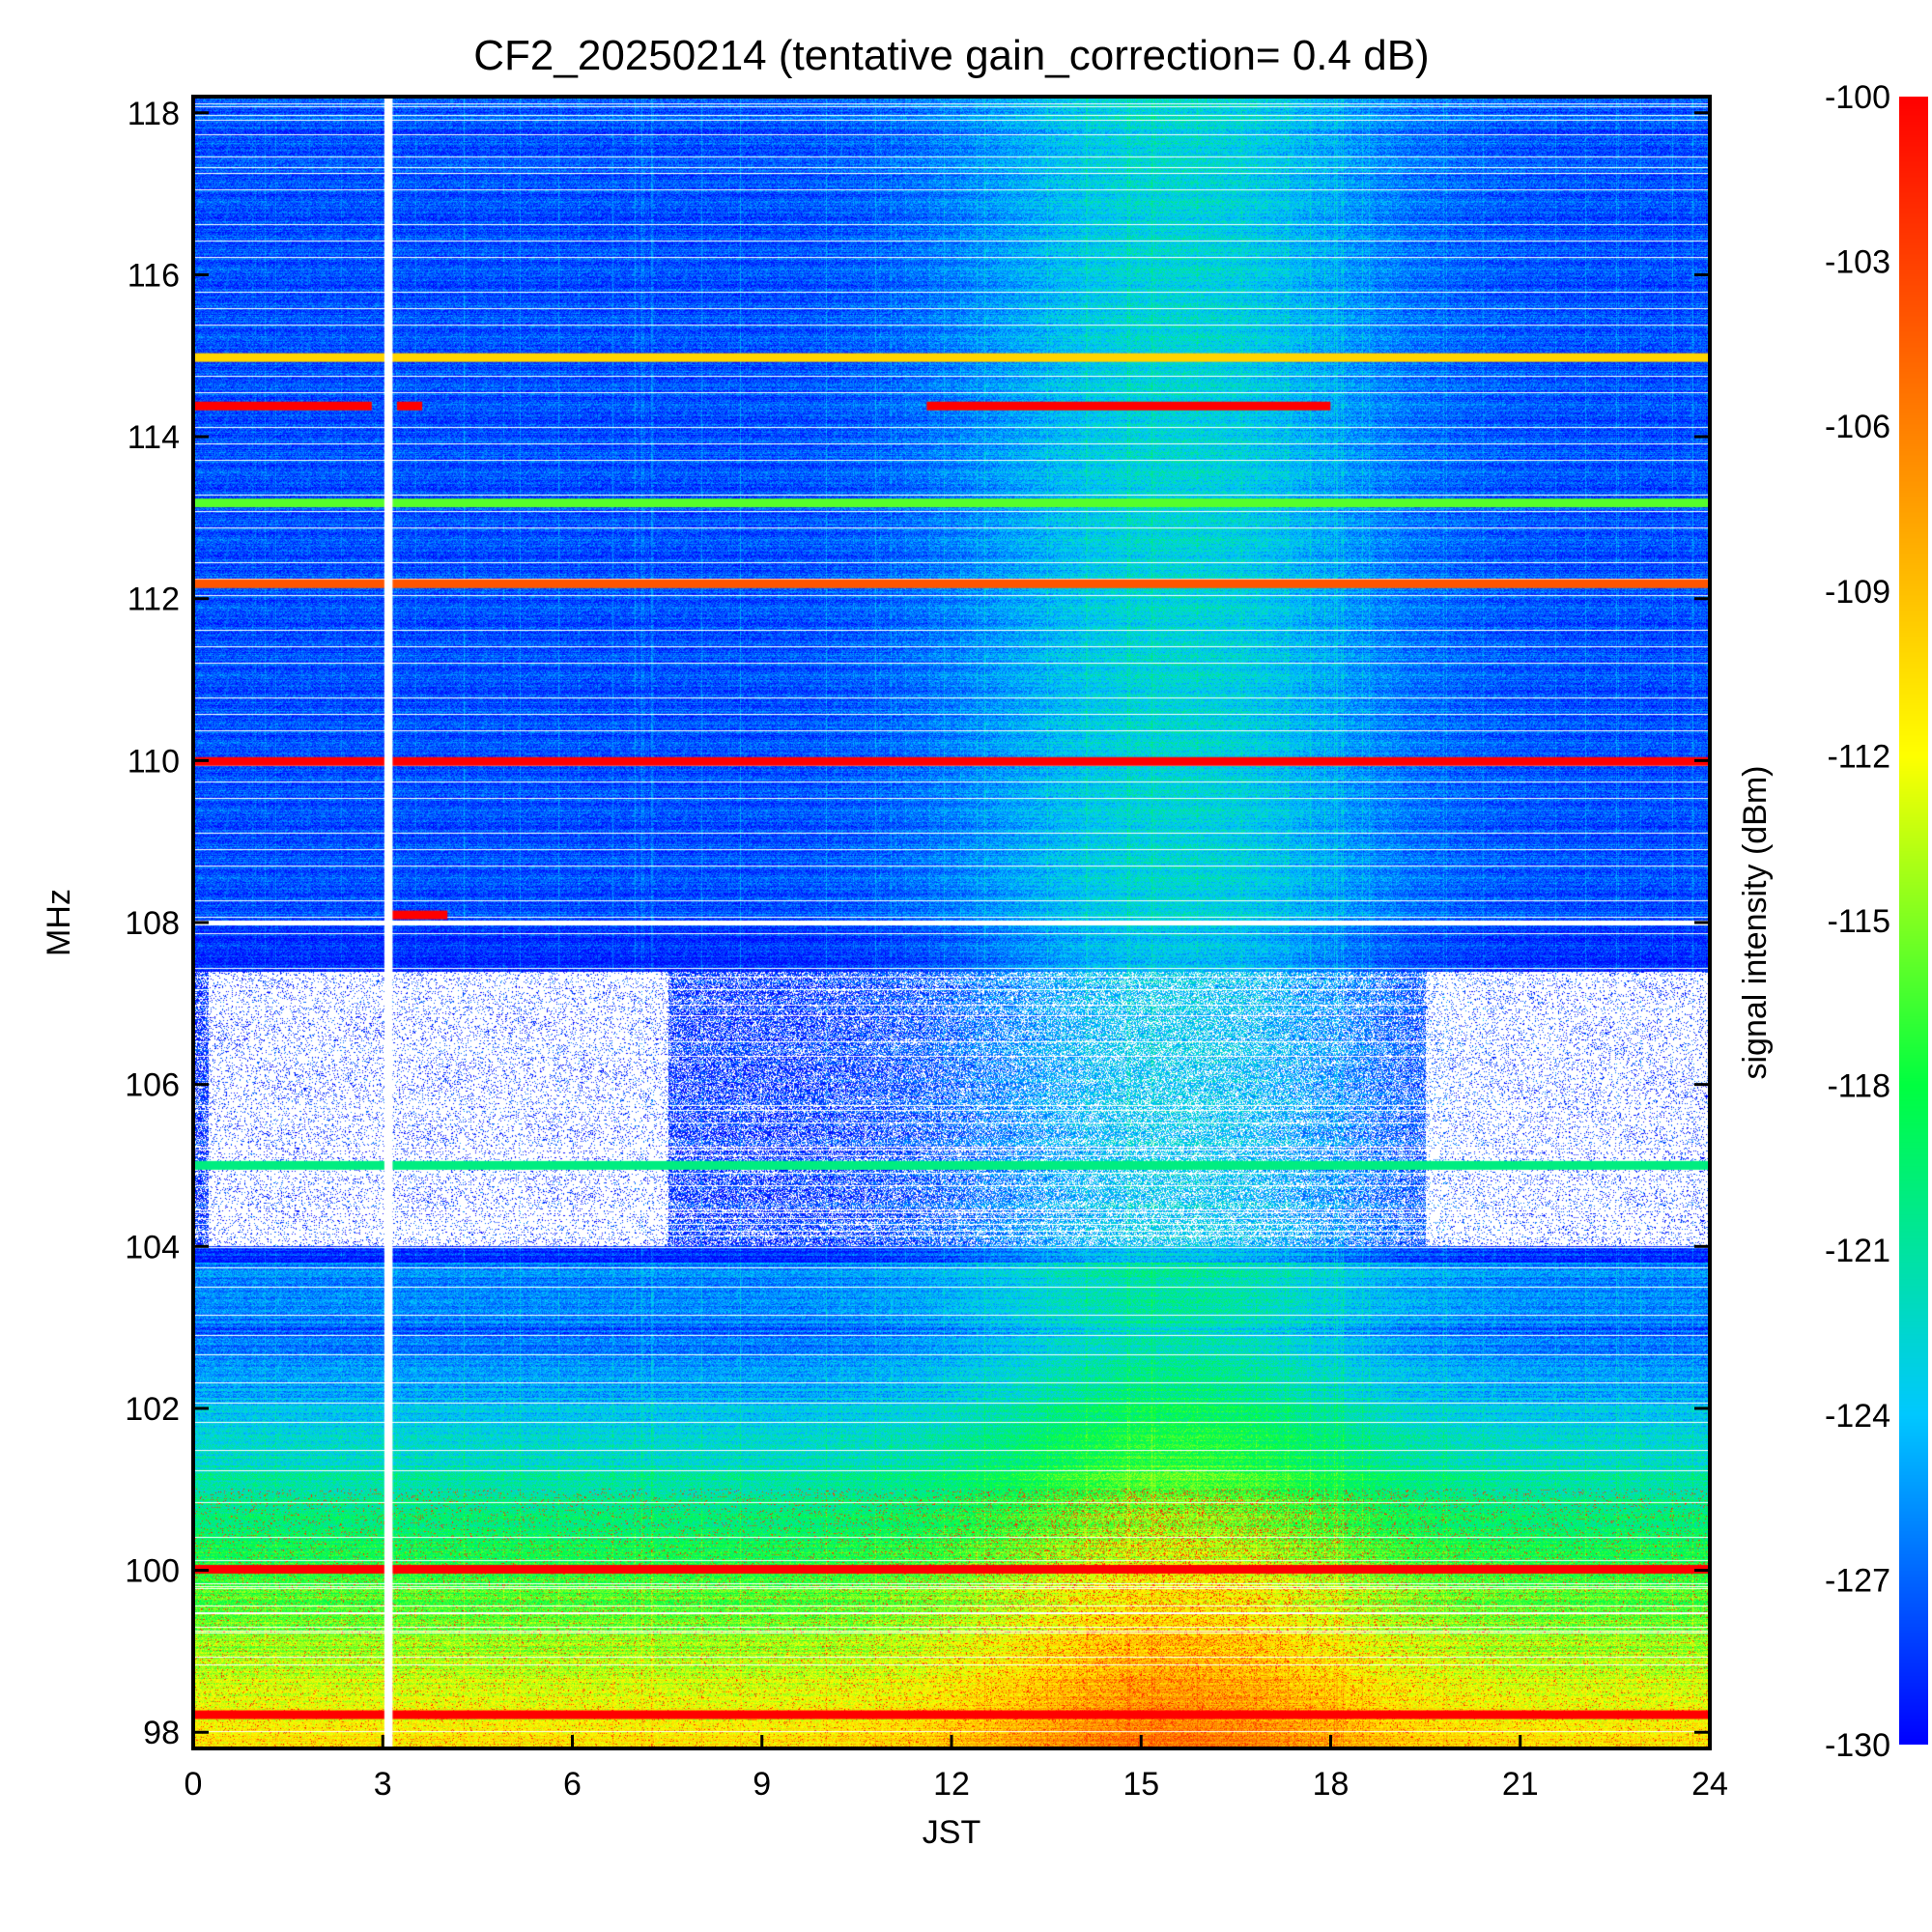 This screenshot has width=1932, height=1932. Describe the element at coordinates (951, 1832) in the screenshot. I see `x-axis-label: JST` at that location.